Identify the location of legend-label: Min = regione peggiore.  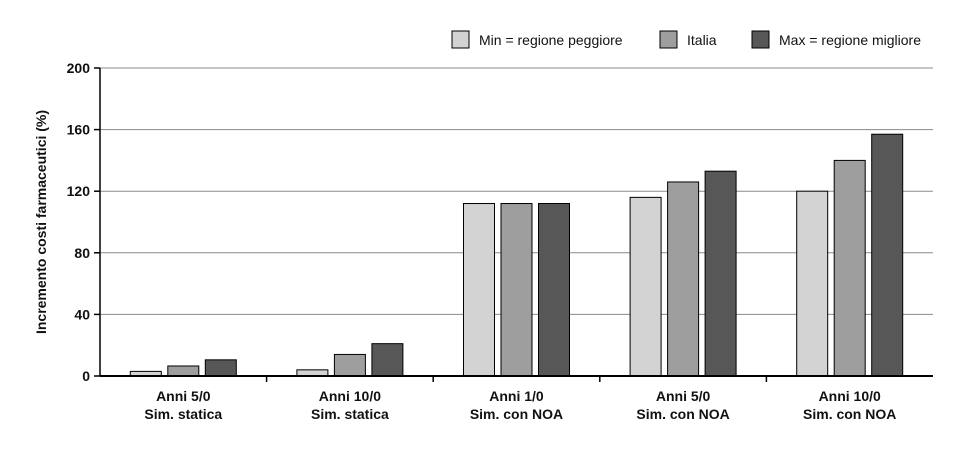
(551, 40).